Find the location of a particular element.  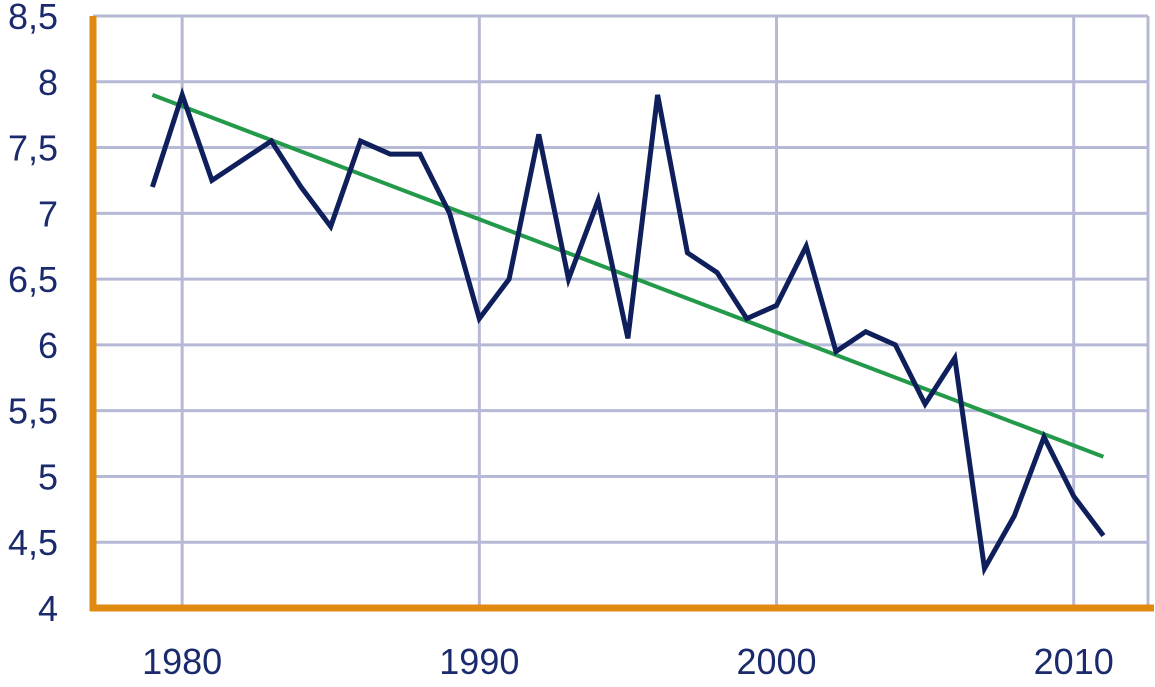

x-tick-label: 1980 is located at coordinates (182, 661).